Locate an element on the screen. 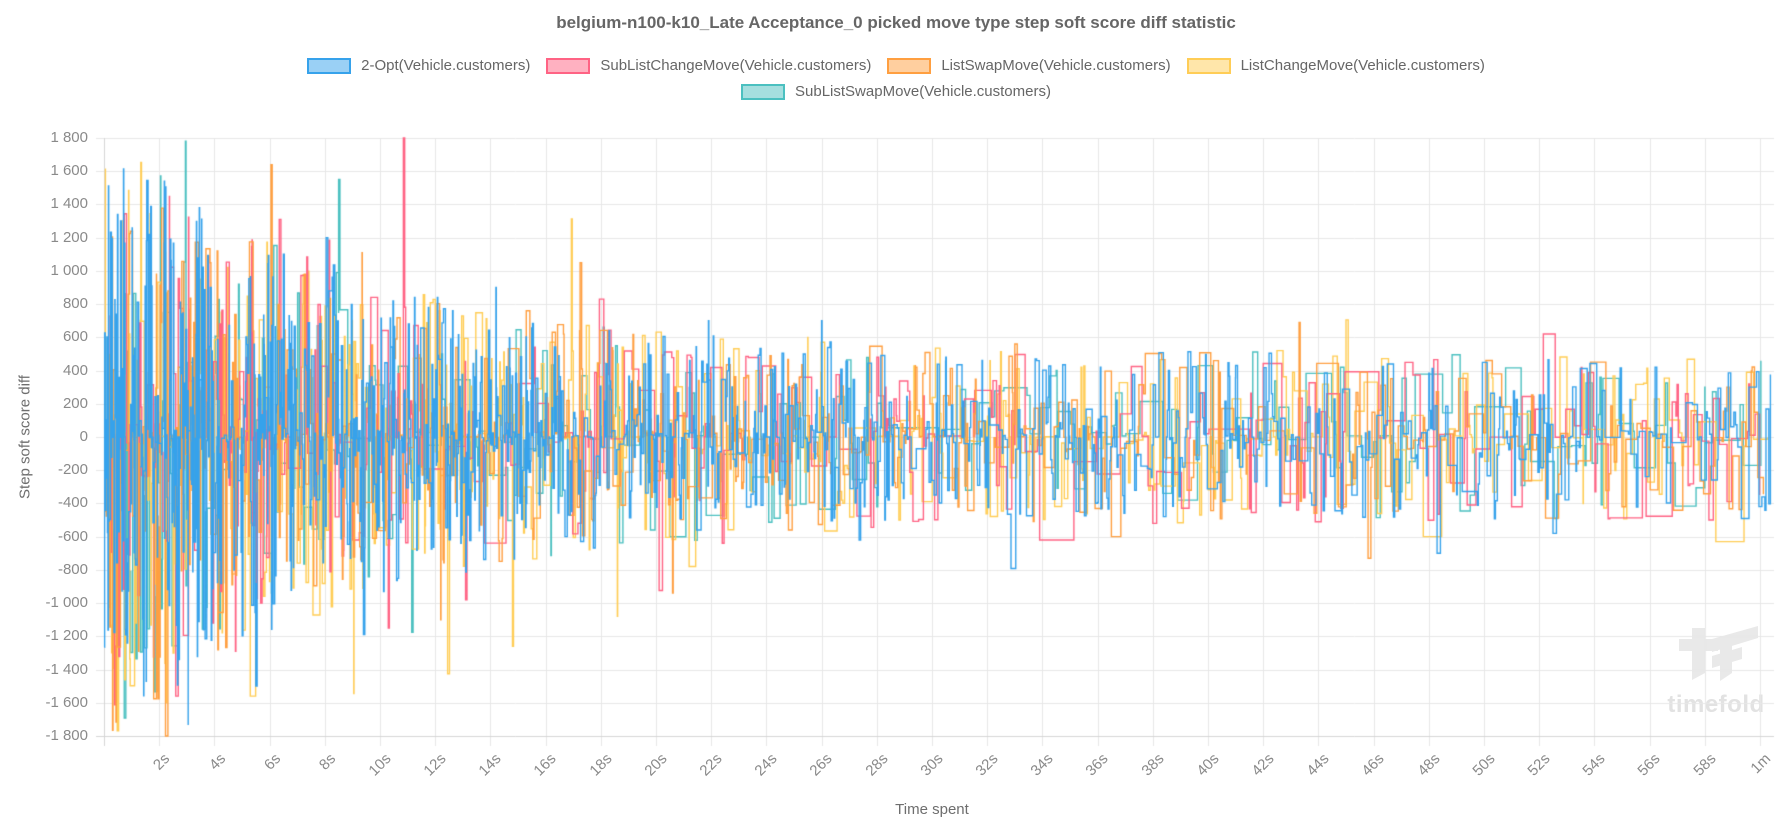  y-tick-label: 1 600 is located at coordinates (69, 171).